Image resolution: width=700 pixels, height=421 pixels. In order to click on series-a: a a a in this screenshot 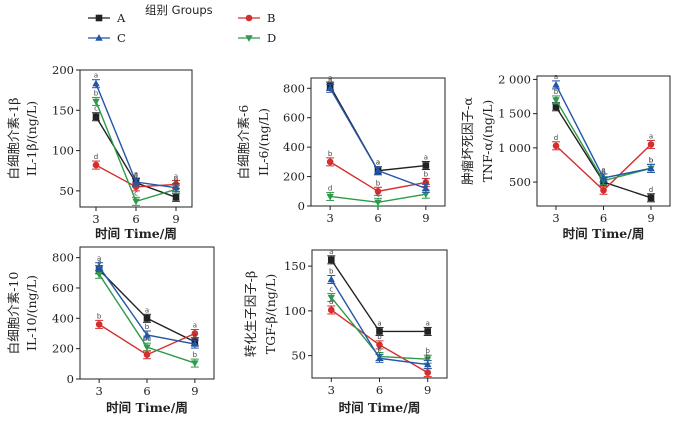, I will do `click(379, 292)`.